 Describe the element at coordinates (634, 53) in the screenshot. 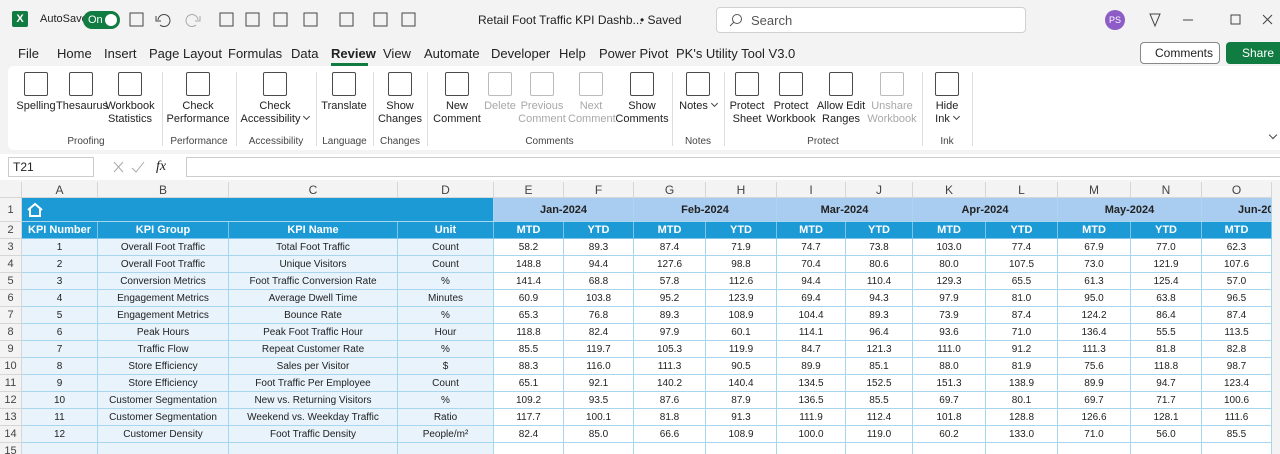

I see `menu-tab: Power Pivot` at that location.